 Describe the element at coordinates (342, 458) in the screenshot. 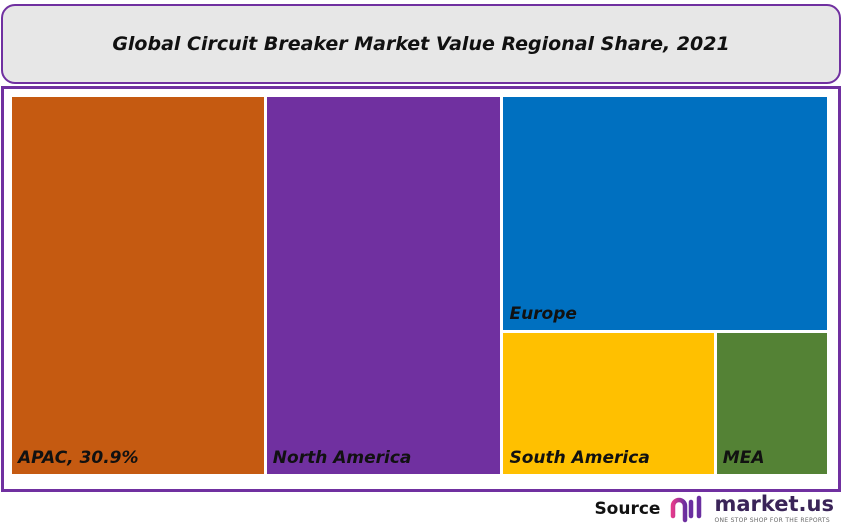

I see `tile-label: North America` at that location.